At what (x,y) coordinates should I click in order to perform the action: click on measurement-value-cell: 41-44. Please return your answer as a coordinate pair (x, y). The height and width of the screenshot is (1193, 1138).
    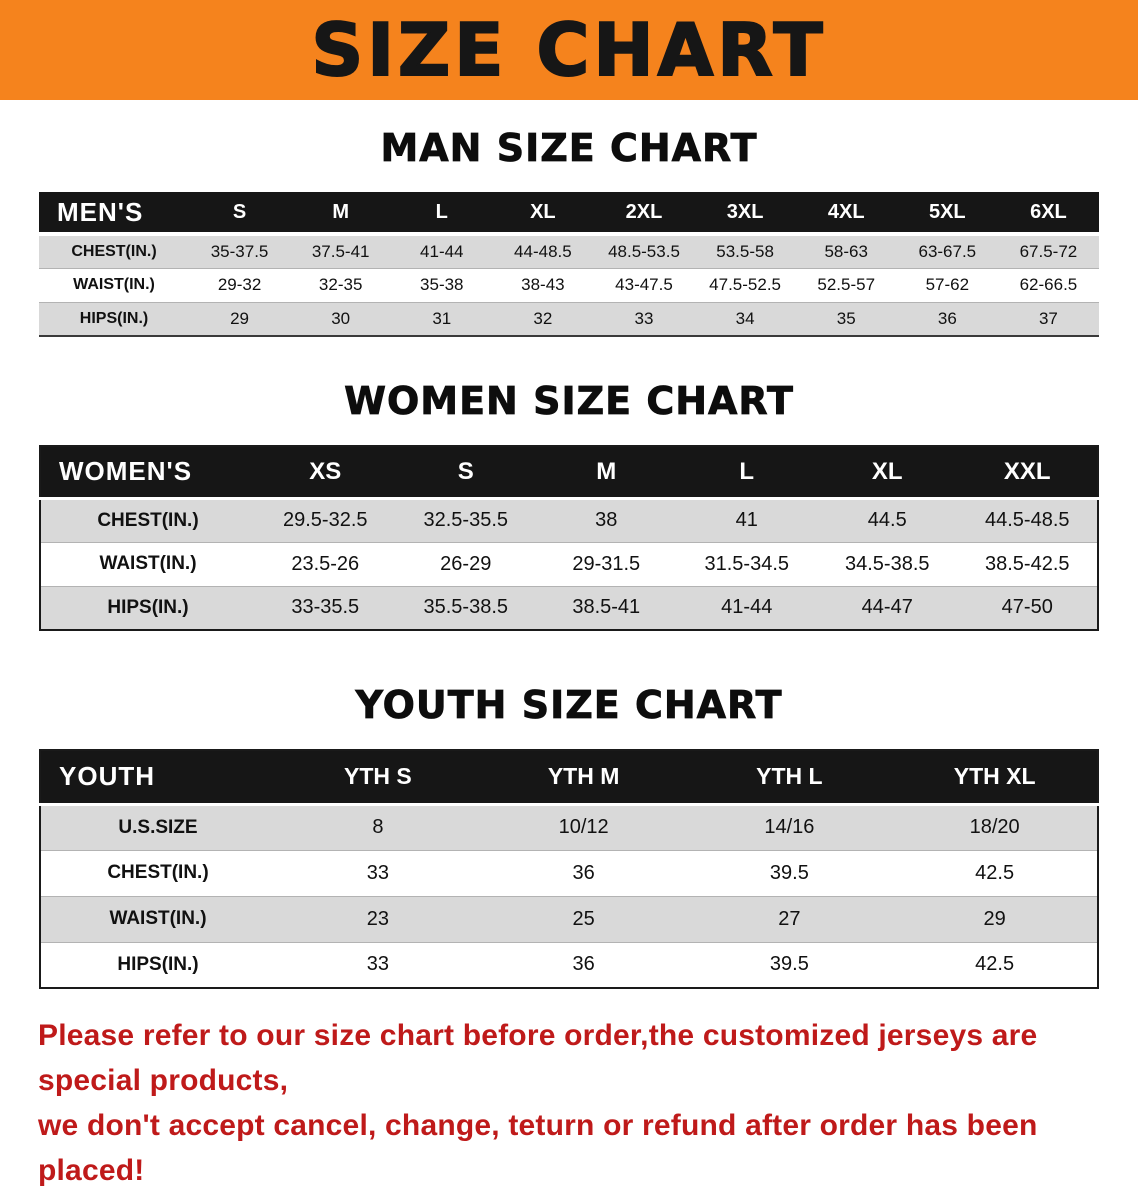
    Looking at the image, I should click on (746, 608).